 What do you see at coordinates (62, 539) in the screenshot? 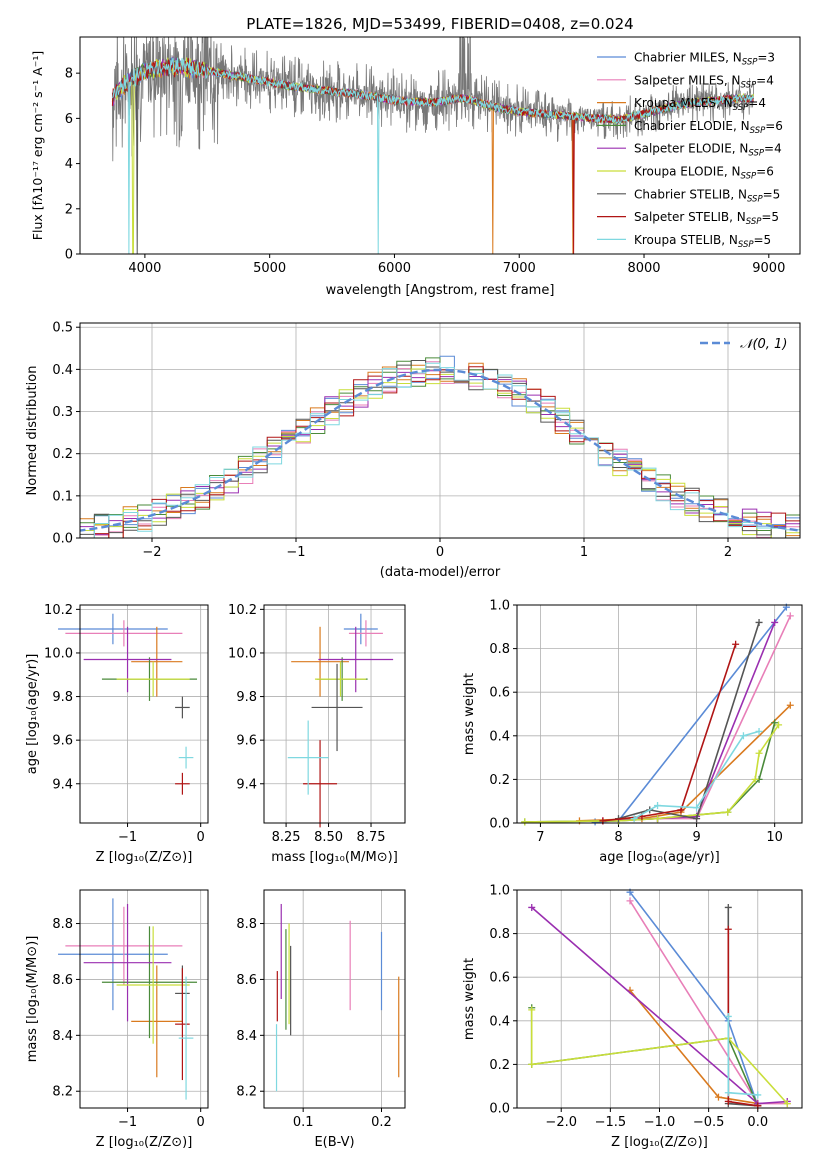
I see `residuals-ytick-label: 0.0` at bounding box center [62, 539].